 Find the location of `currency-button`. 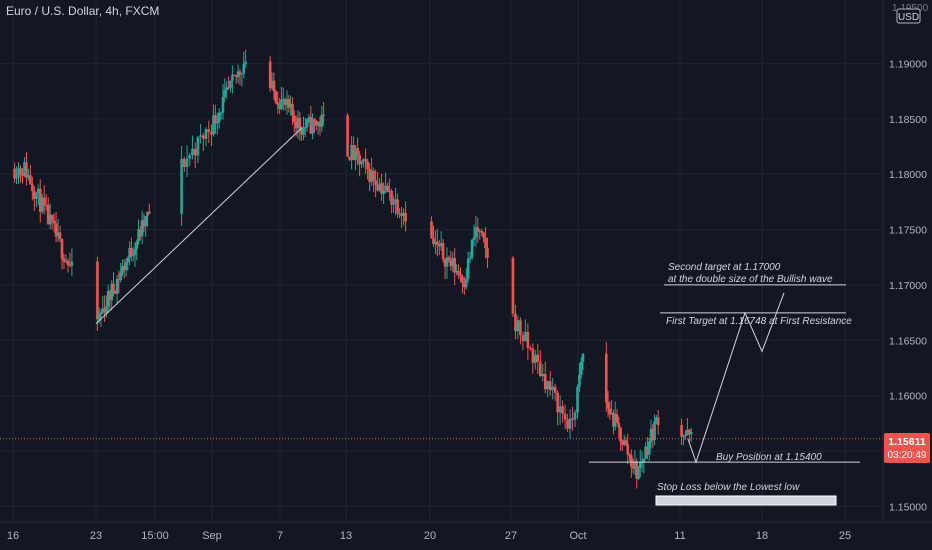

currency-button is located at coordinates (908, 16).